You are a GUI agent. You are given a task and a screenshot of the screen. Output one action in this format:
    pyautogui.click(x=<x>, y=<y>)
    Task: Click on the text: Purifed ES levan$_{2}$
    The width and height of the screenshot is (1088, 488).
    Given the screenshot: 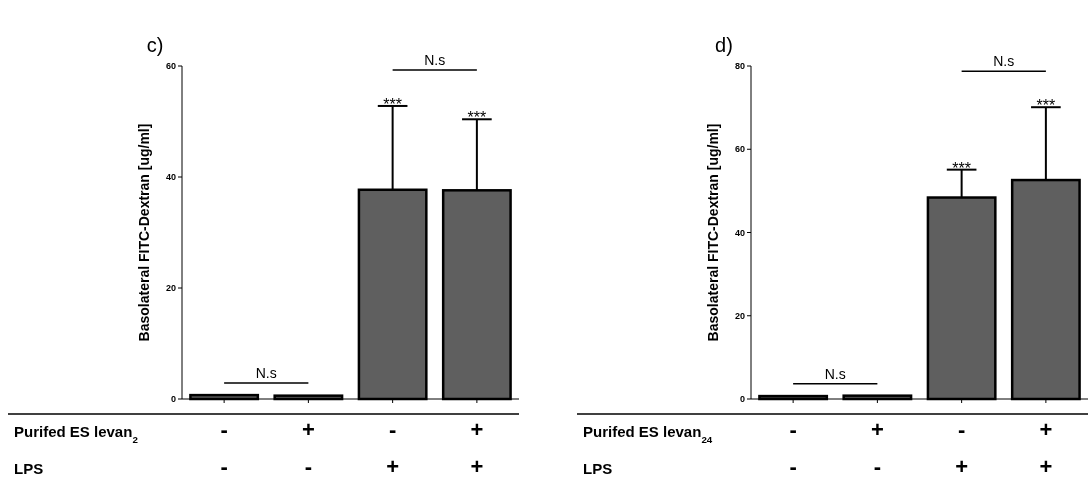 What is the action you would take?
    pyautogui.click(x=76, y=434)
    